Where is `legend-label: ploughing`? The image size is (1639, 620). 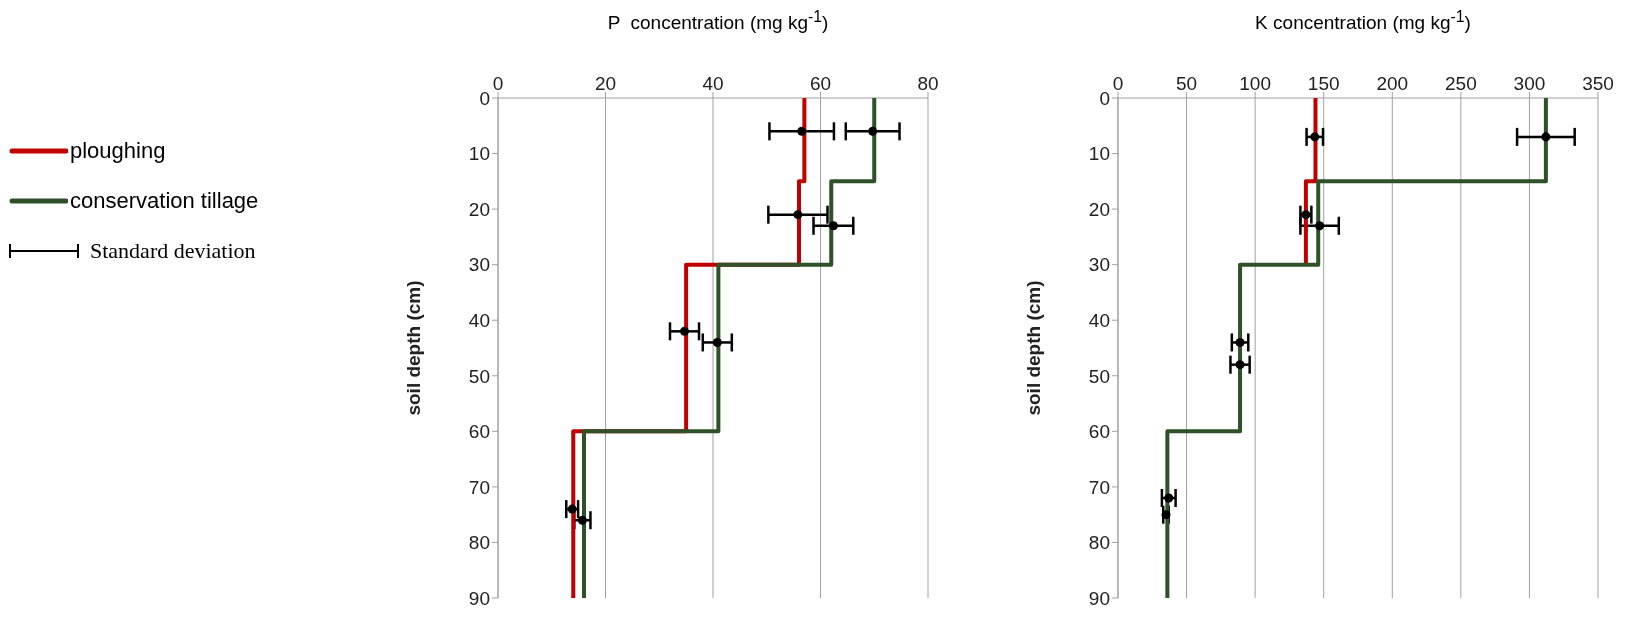
legend-label: ploughing is located at coordinates (118, 151).